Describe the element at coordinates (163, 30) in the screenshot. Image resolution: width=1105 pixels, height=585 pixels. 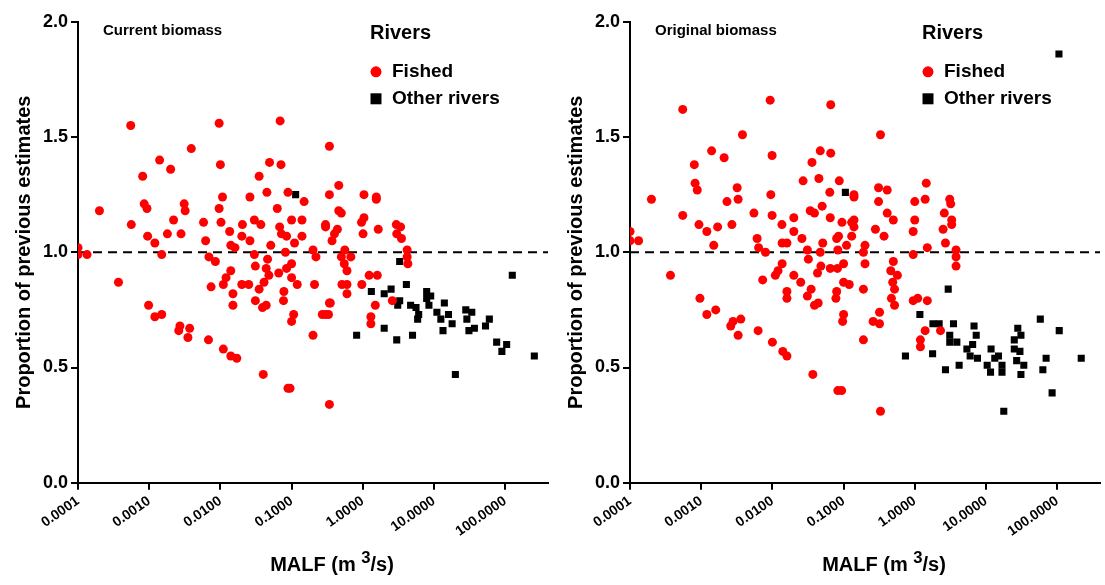
I see `chart-title: Current biomass` at that location.